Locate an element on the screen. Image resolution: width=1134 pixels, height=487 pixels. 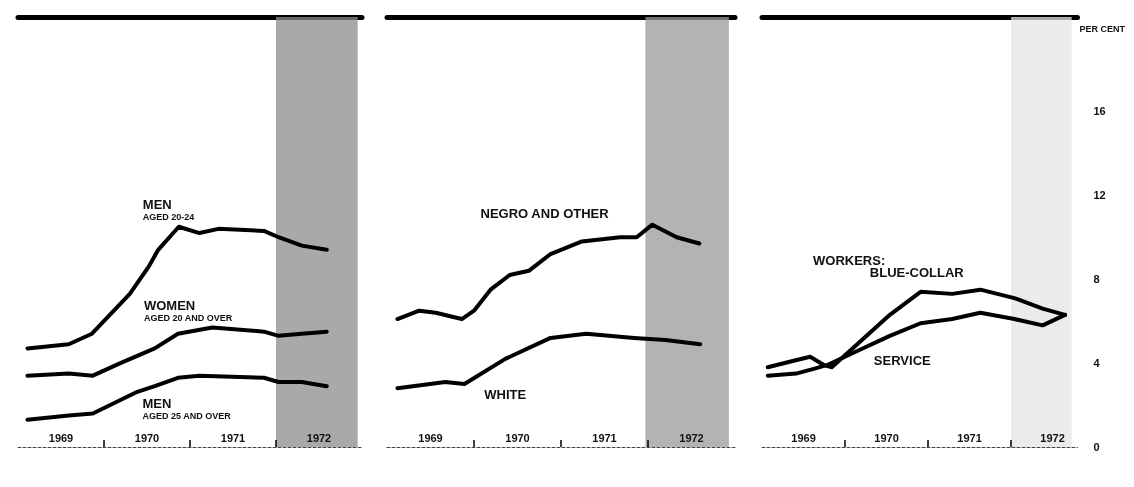
y-tick-label: 12 is located at coordinates (1099, 195).